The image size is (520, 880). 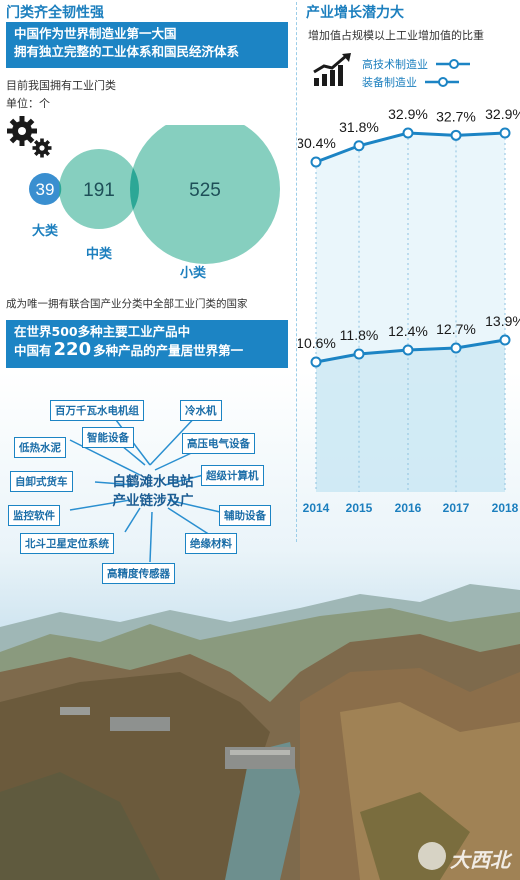 What do you see at coordinates (408, 331) in the screenshot?
I see `label-hightech-2016: 12.4%` at bounding box center [408, 331].